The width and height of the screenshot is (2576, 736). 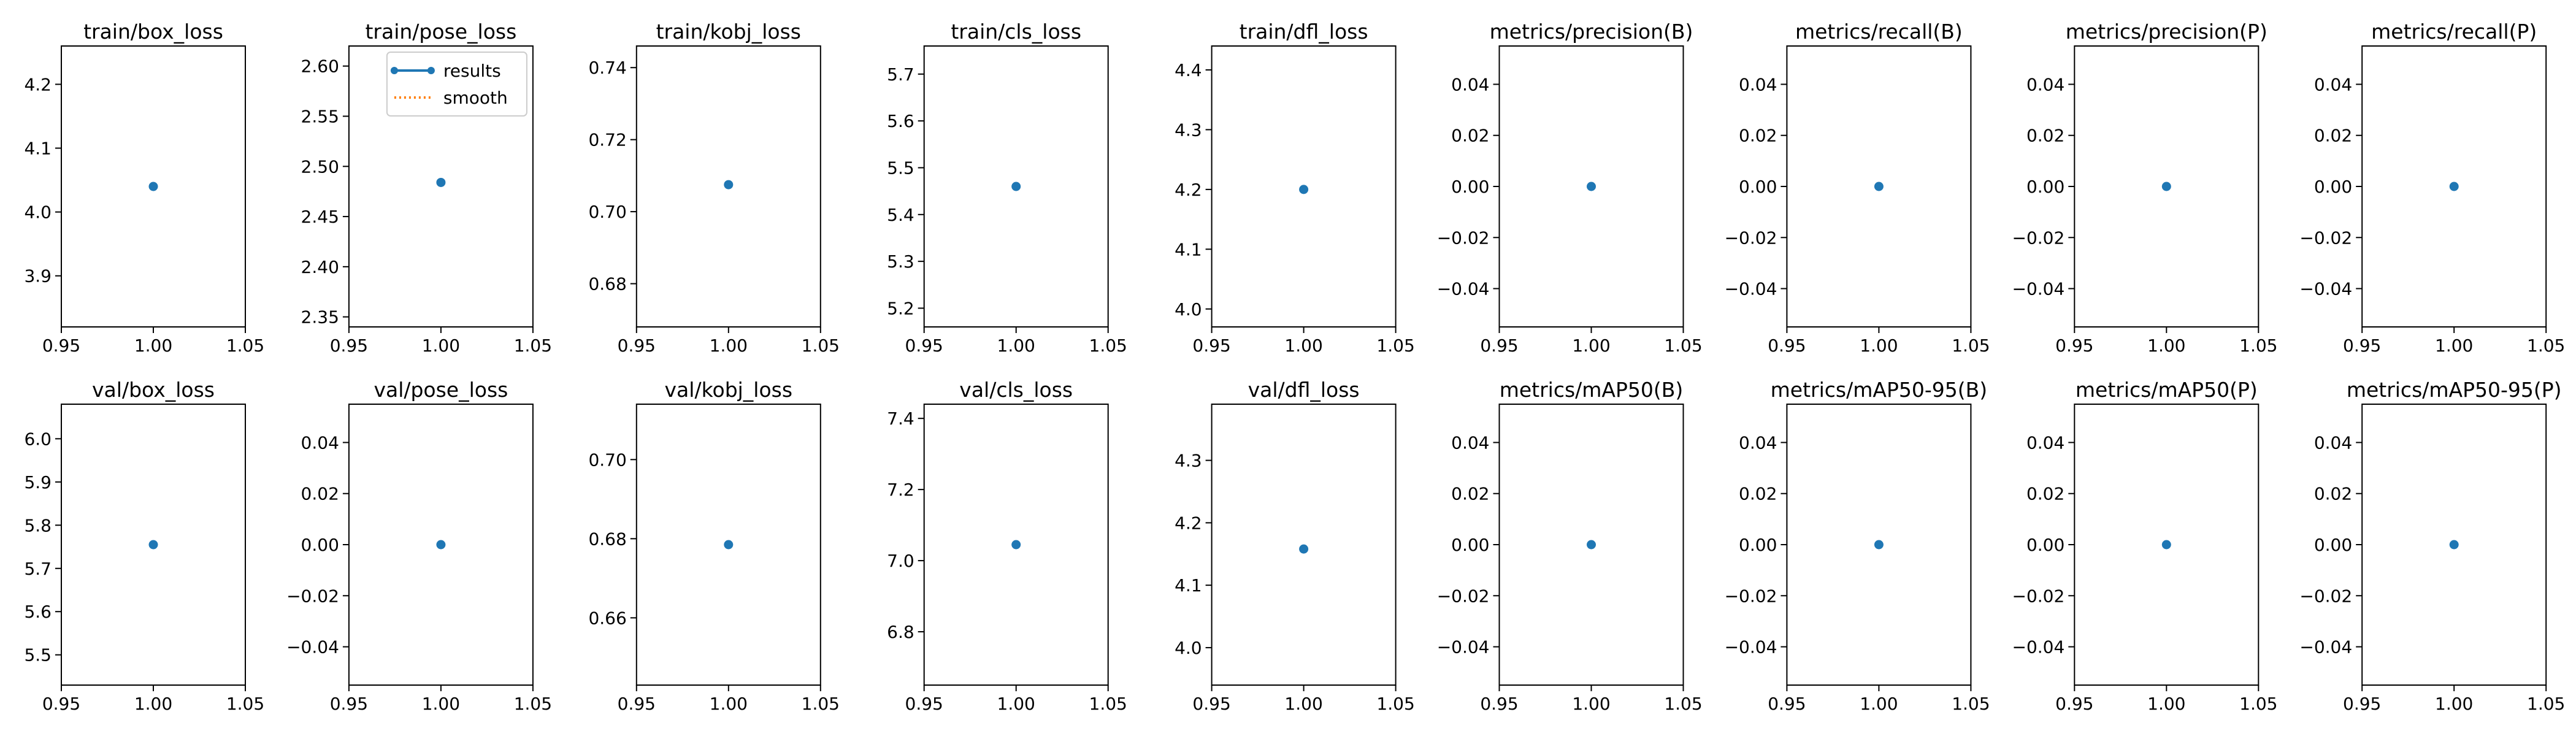 I want to click on y-tick-label: 7.0, so click(x=900, y=561).